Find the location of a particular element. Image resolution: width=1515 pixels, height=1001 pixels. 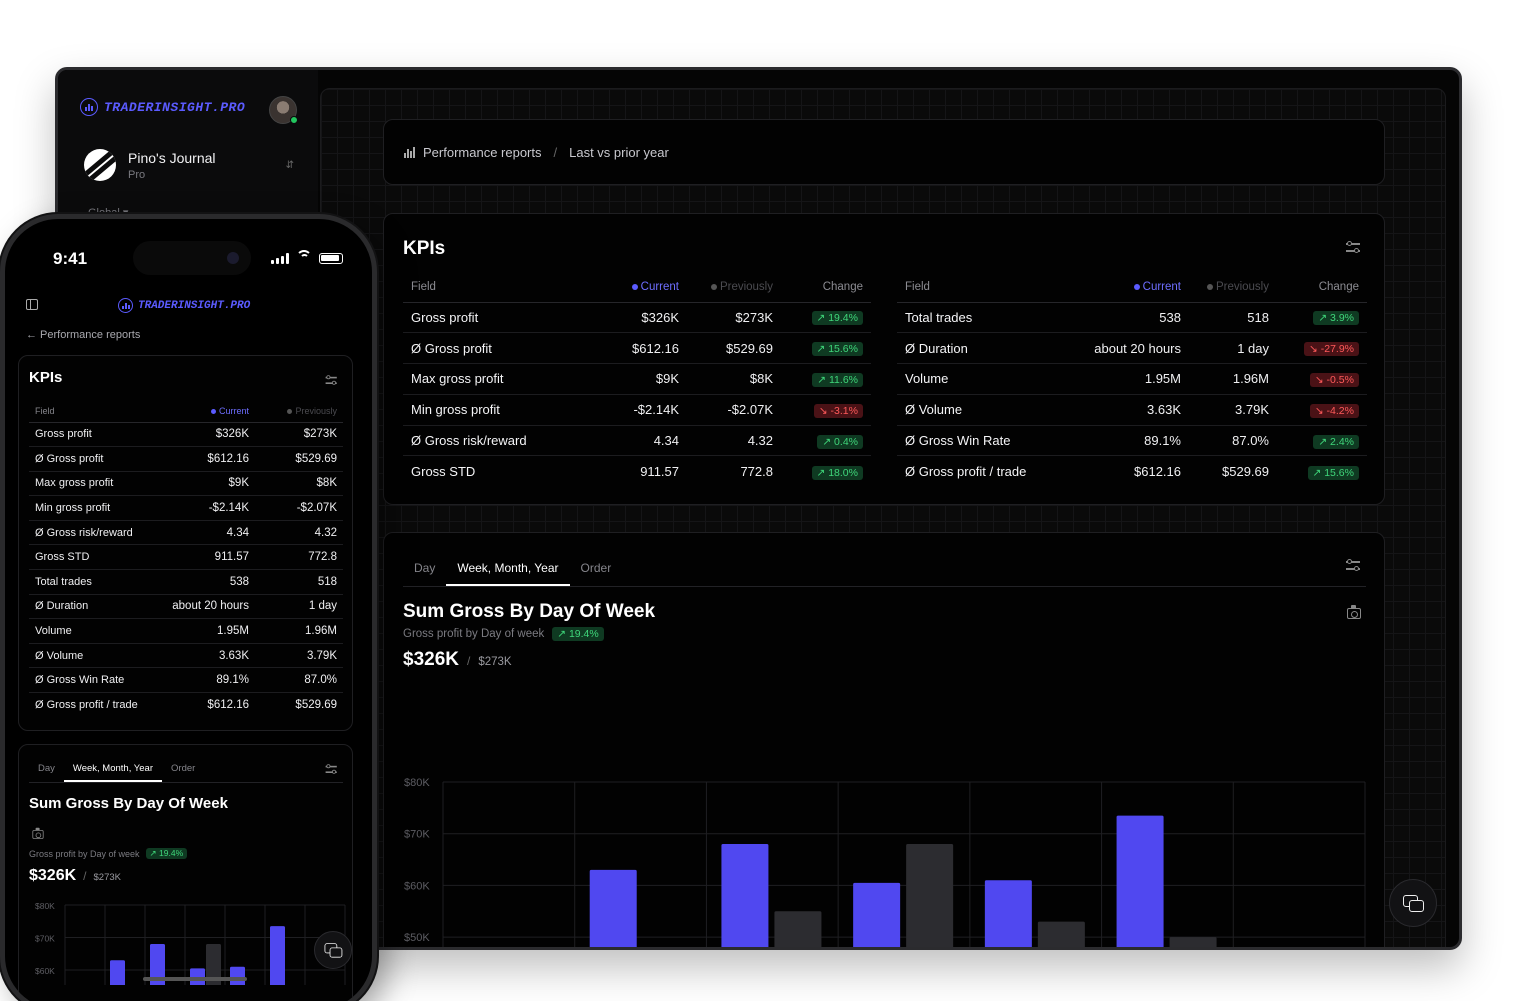

kpi-field: Ø Volume is located at coordinates (983, 410).